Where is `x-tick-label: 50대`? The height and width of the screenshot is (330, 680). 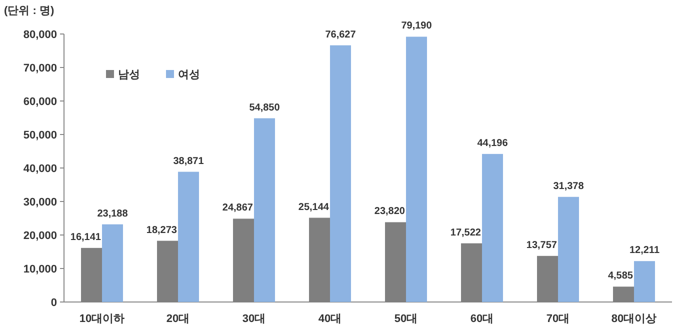 x-tick-label: 50대 is located at coordinates (406, 319).